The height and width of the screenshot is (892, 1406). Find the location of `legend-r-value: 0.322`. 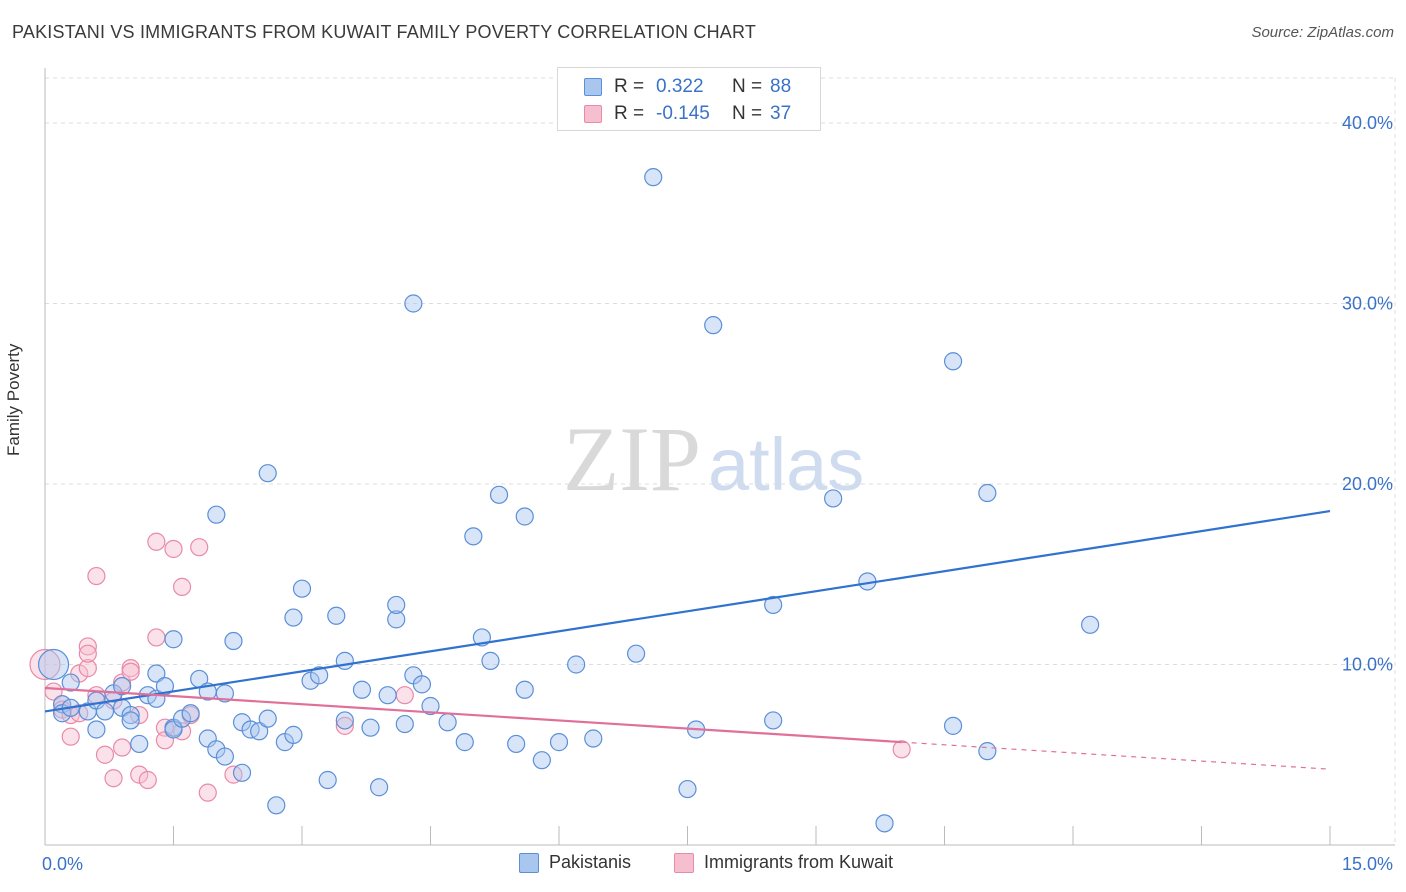

legend-r-value: 0.322 is located at coordinates (680, 86).